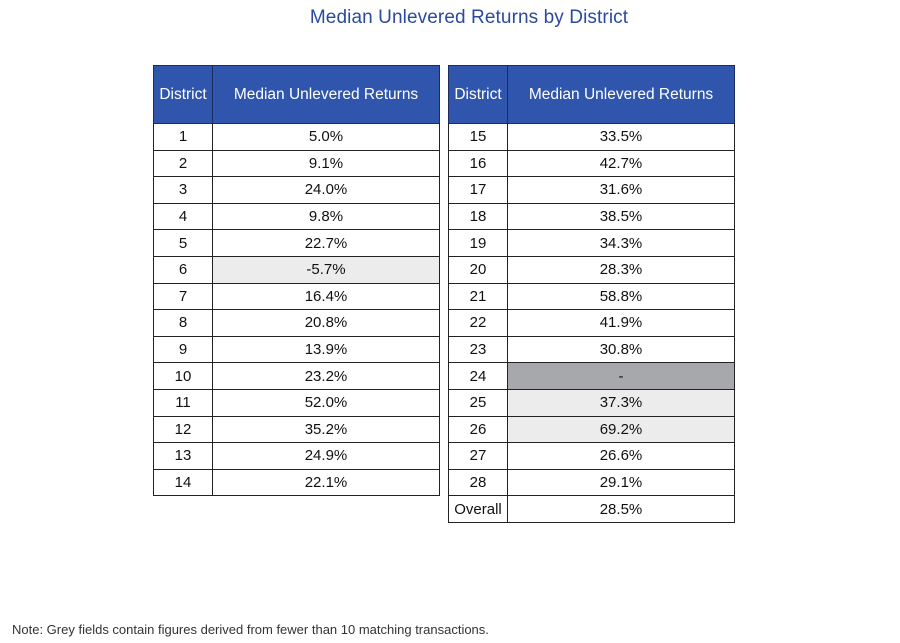  I want to click on return-value-cell: -5.7%, so click(326, 269).